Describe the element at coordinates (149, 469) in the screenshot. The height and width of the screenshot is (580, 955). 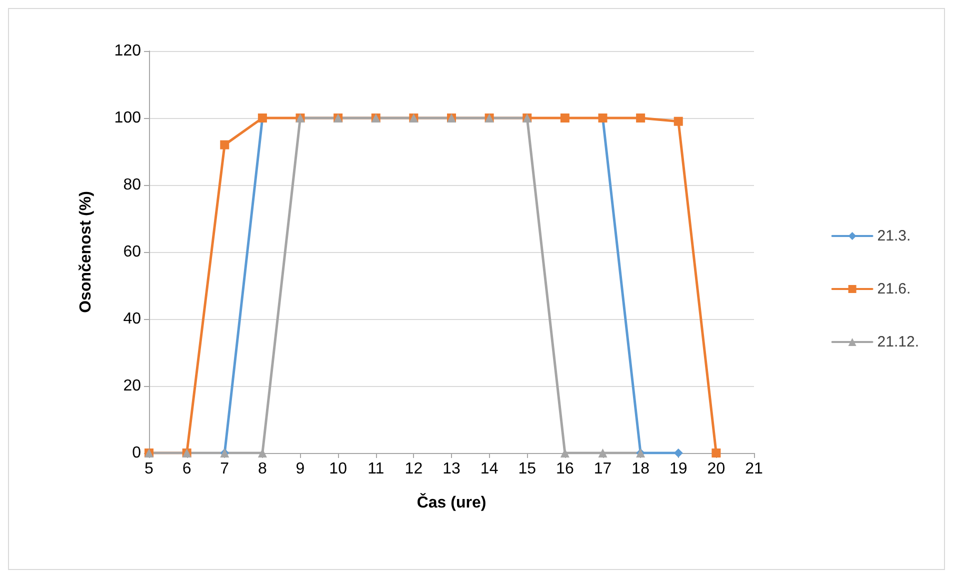
I see `x-tick-label: 5` at that location.